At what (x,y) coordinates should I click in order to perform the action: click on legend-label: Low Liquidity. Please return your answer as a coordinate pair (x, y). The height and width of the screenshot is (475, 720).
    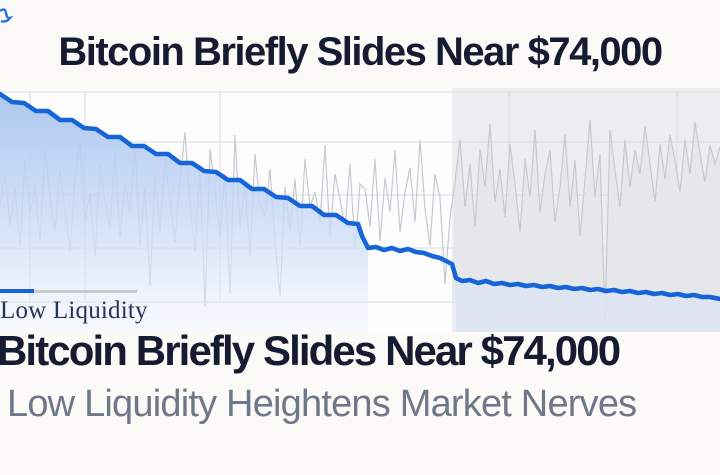
    Looking at the image, I should click on (74, 310).